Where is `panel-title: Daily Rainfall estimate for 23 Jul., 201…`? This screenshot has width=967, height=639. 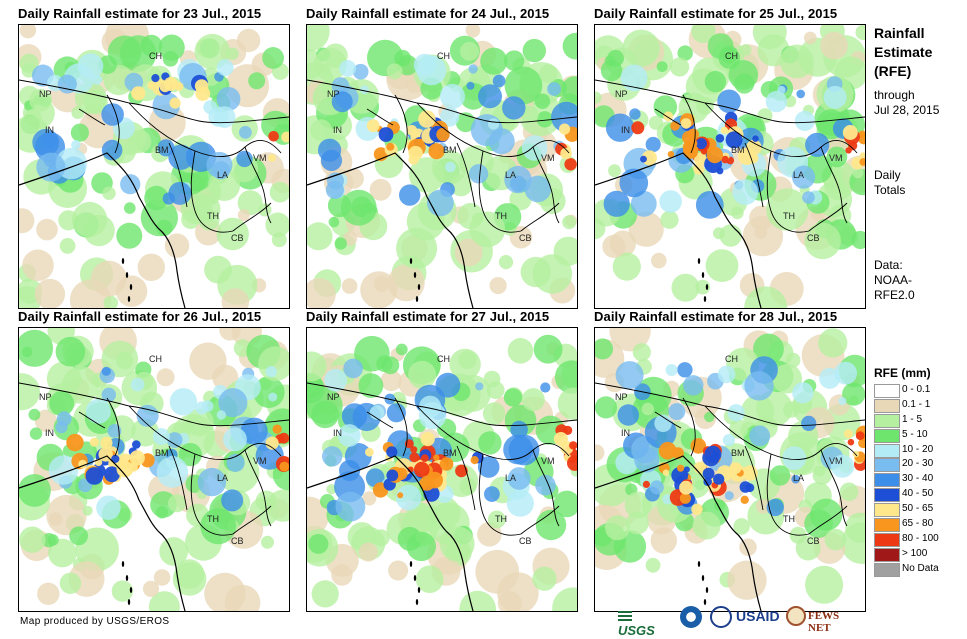 panel-title: Daily Rainfall estimate for 23 Jul., 201… is located at coordinates (140, 13).